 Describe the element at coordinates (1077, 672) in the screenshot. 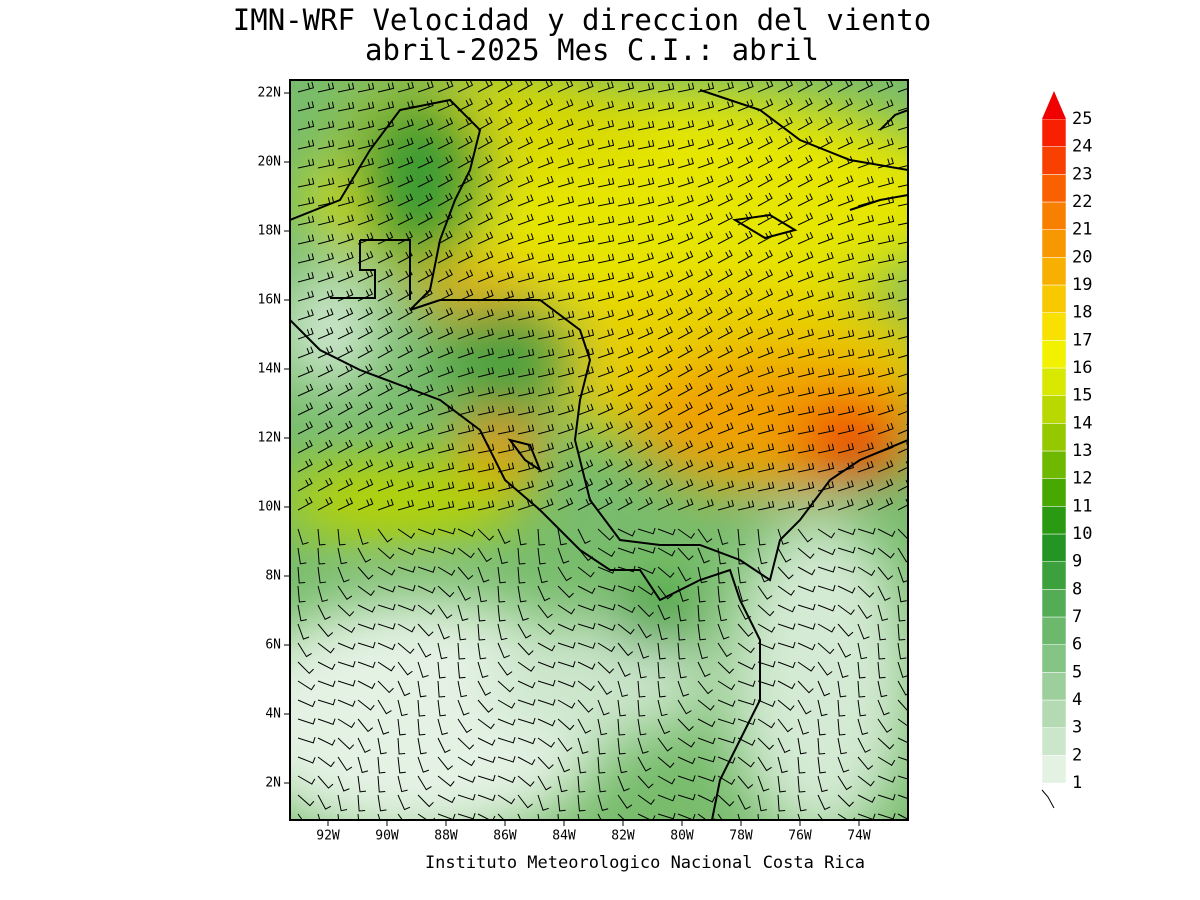

I see `colorbar-label: 5` at that location.